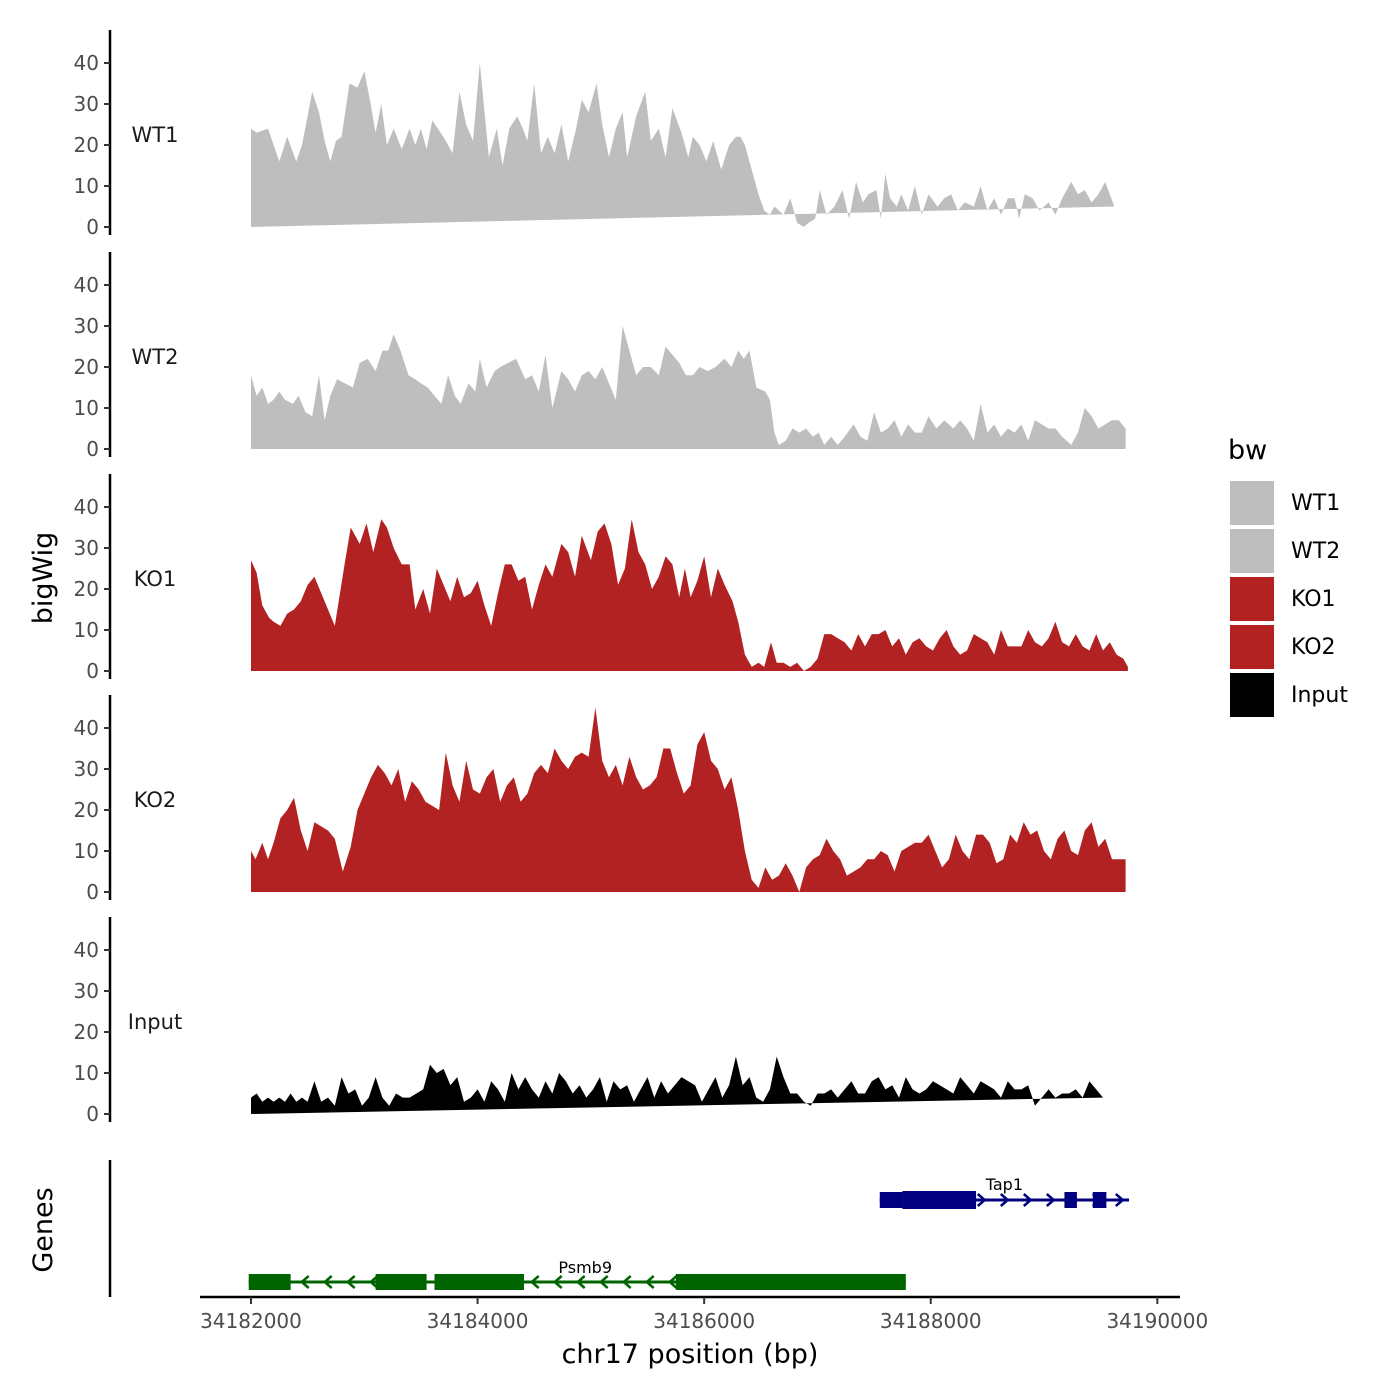 This screenshot has height=1400, width=1400. What do you see at coordinates (43, 1229) in the screenshot?
I see `genes-axis-title: Genes` at bounding box center [43, 1229].